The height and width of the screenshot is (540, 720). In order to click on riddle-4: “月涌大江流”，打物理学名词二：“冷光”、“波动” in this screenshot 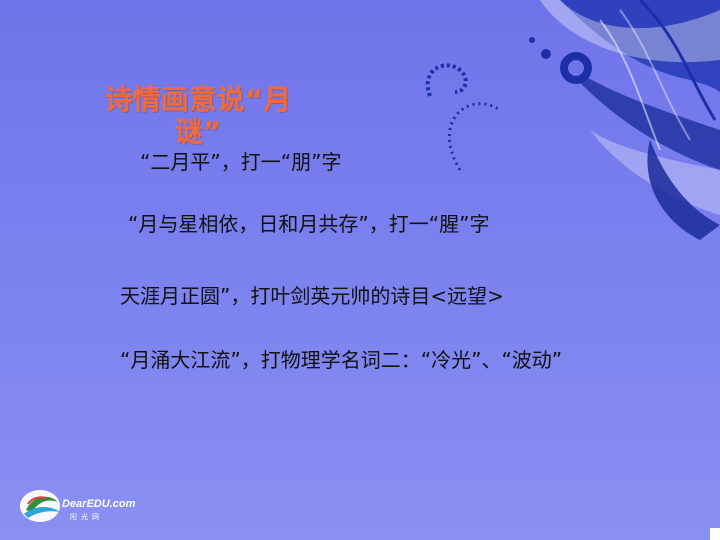, I will do `click(341, 360)`.